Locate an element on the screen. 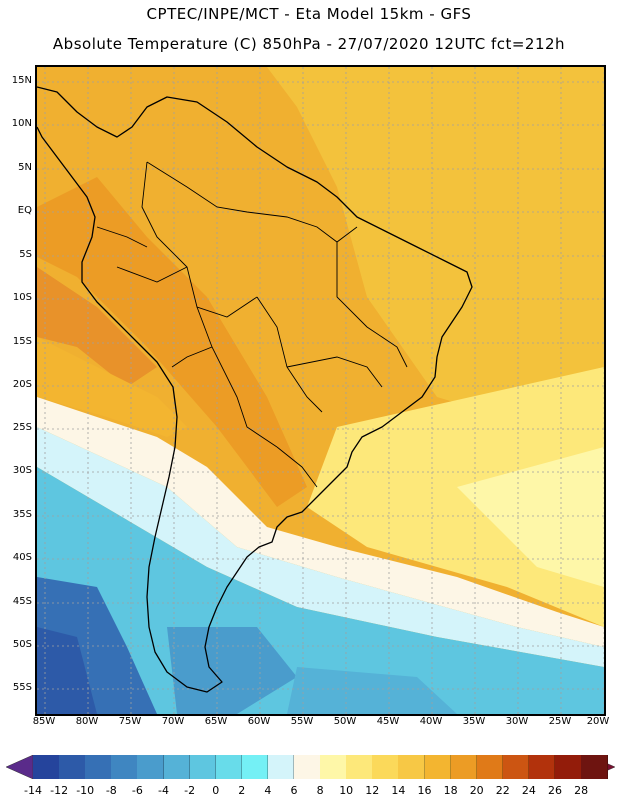 This screenshot has height=800, width=618. colorbar-label: 10 is located at coordinates (346, 790).